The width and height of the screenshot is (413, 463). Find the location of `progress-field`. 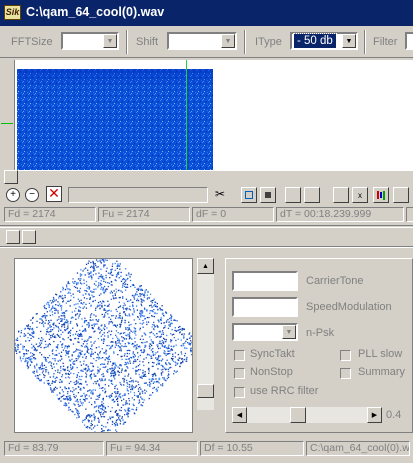

progress-field is located at coordinates (138, 195).